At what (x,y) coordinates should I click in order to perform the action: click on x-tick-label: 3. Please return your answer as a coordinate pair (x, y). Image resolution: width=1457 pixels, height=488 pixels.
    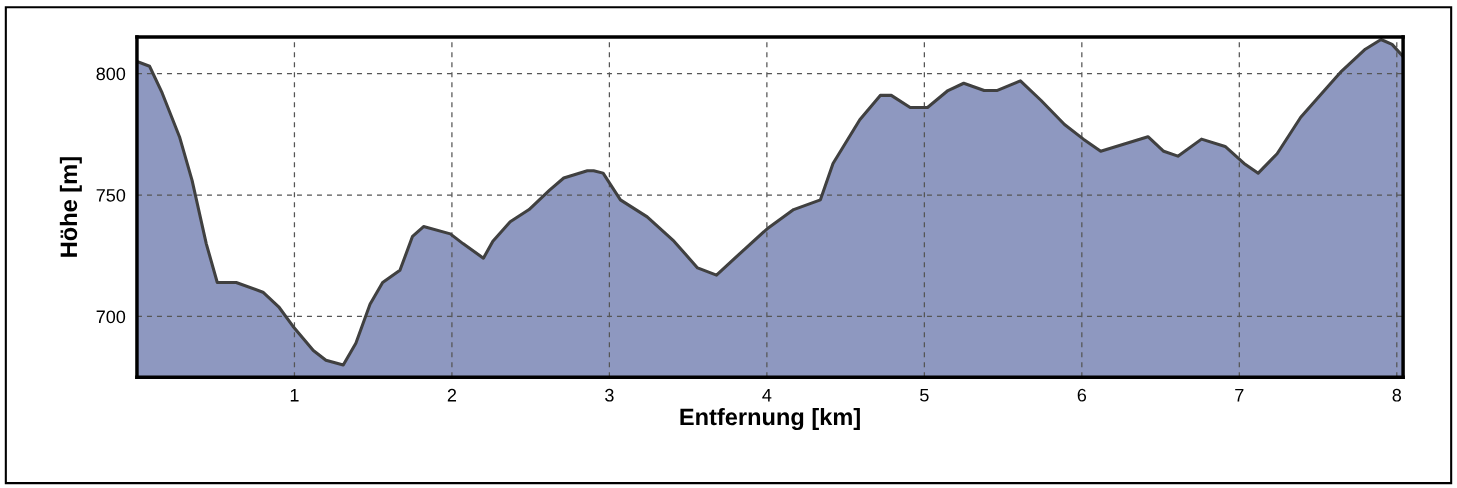
    Looking at the image, I should click on (609, 395).